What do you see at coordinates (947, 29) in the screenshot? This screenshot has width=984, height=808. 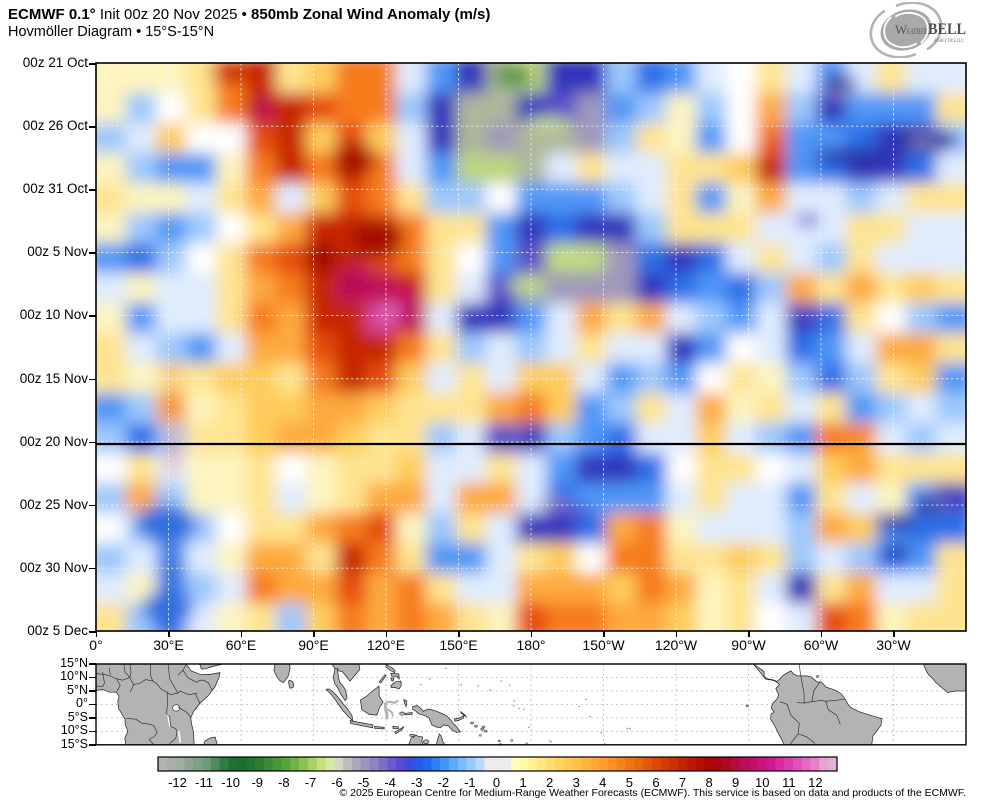 I see `svg-text: BELL` at bounding box center [947, 29].